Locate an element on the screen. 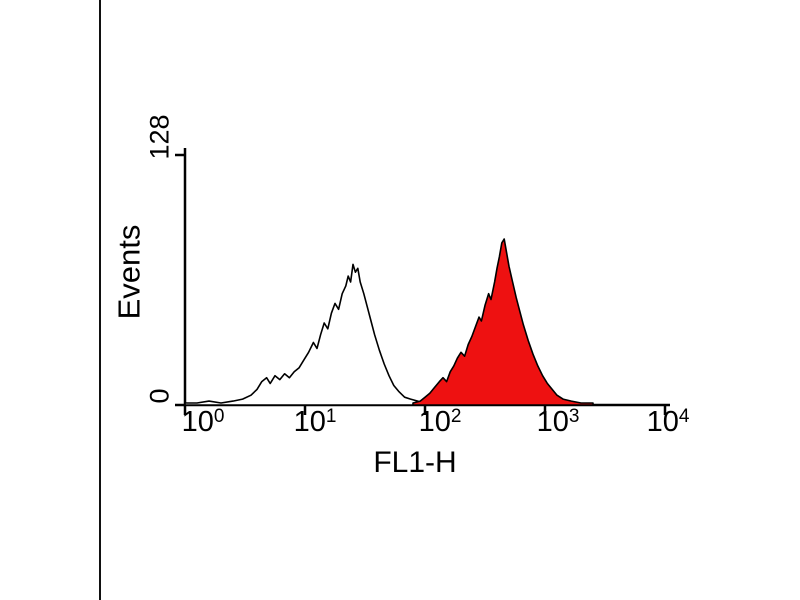  x-tick-label-10e2: 102 is located at coordinates (440, 422).